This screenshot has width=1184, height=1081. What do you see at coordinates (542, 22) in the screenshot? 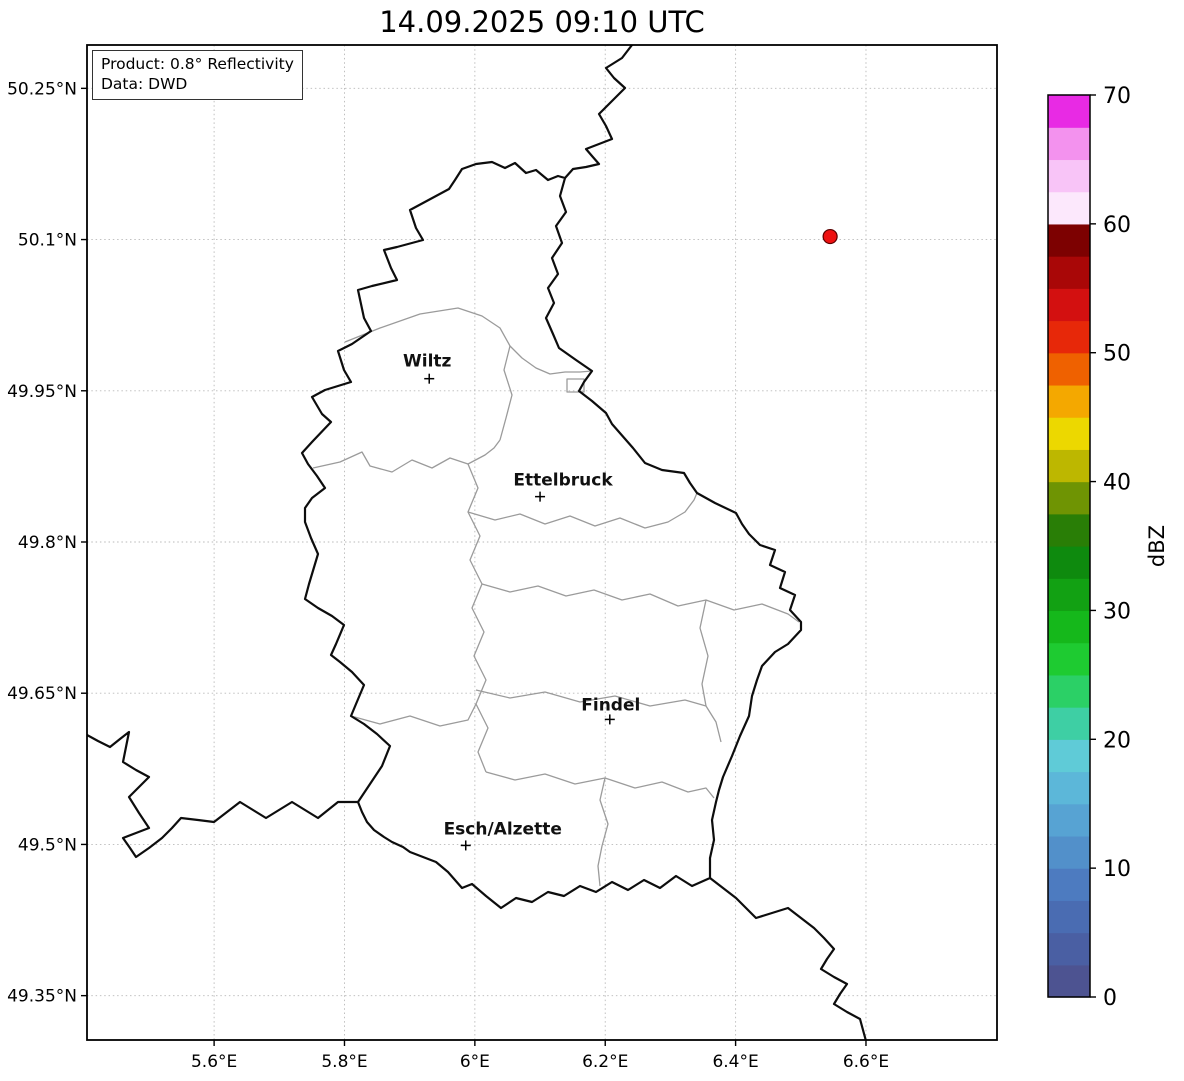
I see `figure-title: 14.09.2025 09:10 UTC` at bounding box center [542, 22].